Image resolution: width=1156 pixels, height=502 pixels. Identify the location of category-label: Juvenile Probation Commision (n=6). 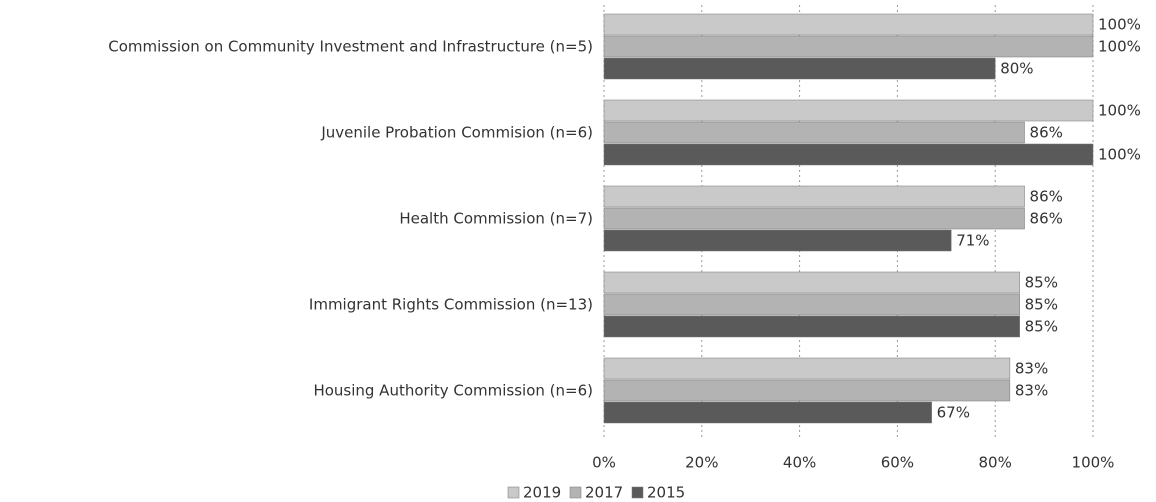
(456, 133).